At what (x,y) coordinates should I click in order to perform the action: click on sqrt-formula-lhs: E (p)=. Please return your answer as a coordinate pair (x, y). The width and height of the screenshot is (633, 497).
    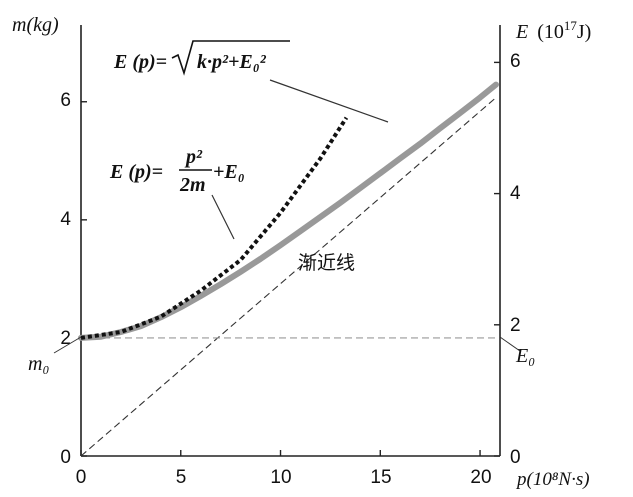
    Looking at the image, I should click on (140, 62).